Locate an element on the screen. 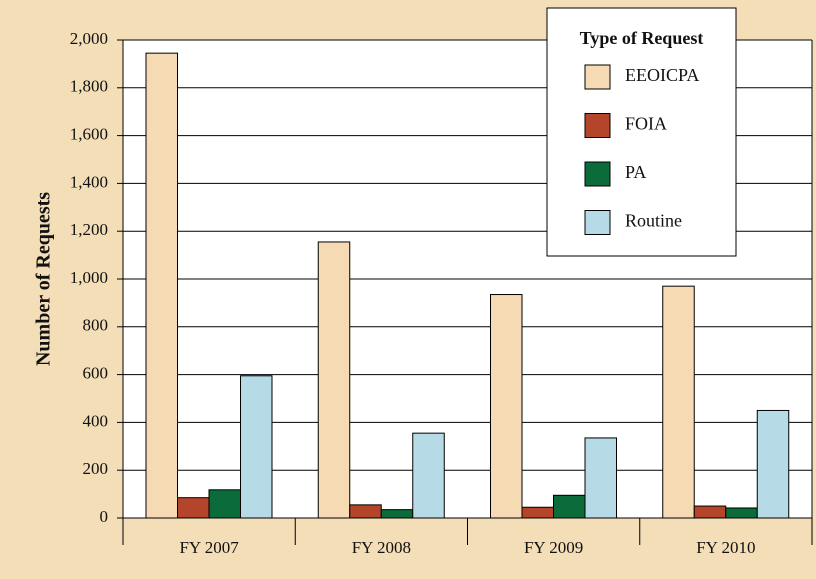 Image resolution: width=816 pixels, height=579 pixels. y-tick-label: 1,800 is located at coordinates (89, 86).